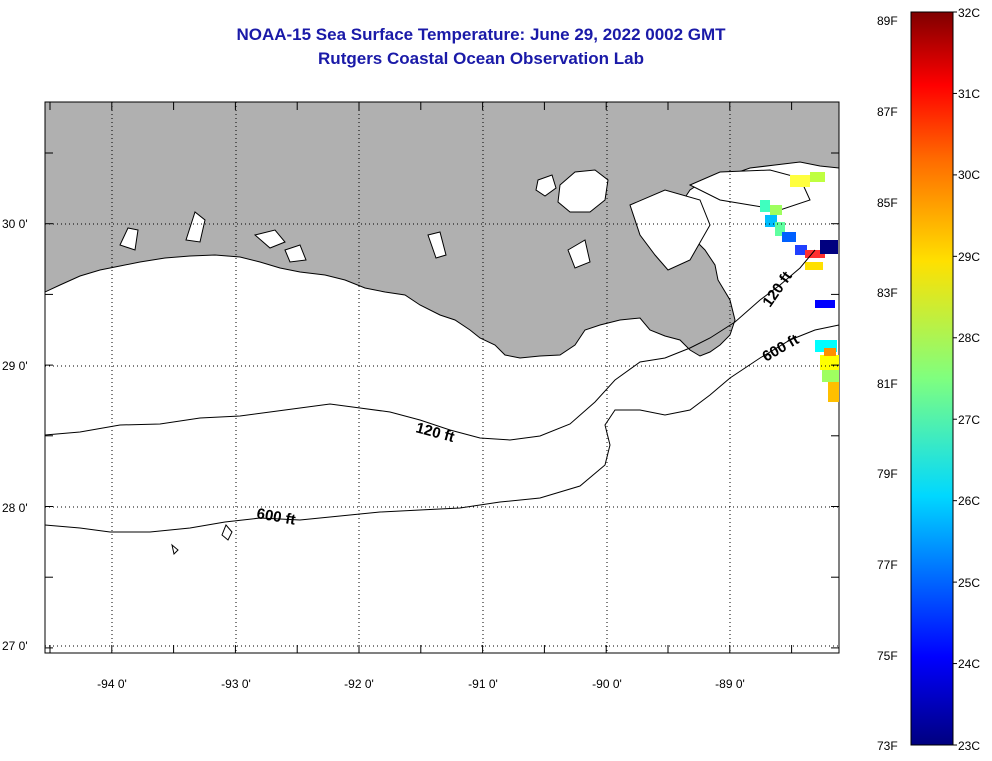 Image resolution: width=992 pixels, height=761 pixels. I want to click on colorbar-f-label: 87F, so click(887, 112).